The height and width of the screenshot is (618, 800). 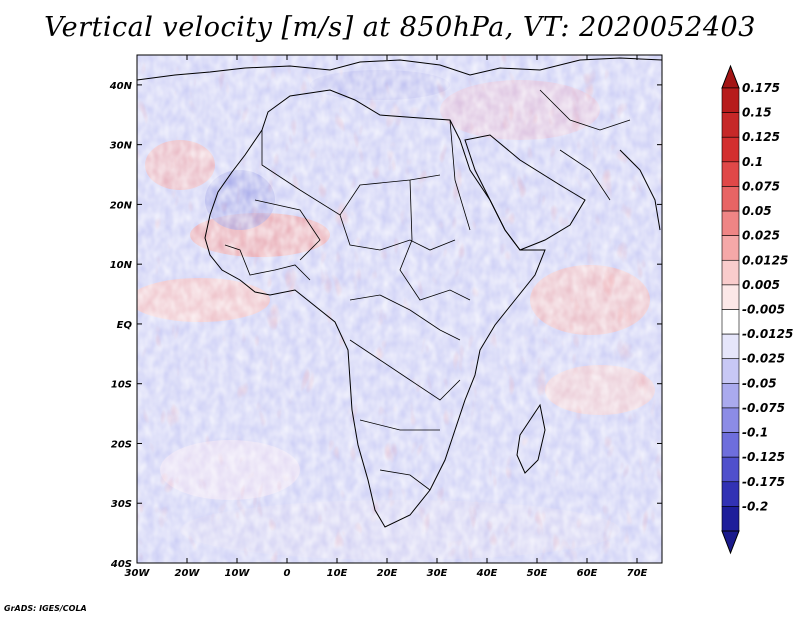 I want to click on arabia-coastline, so click(x=525, y=192).